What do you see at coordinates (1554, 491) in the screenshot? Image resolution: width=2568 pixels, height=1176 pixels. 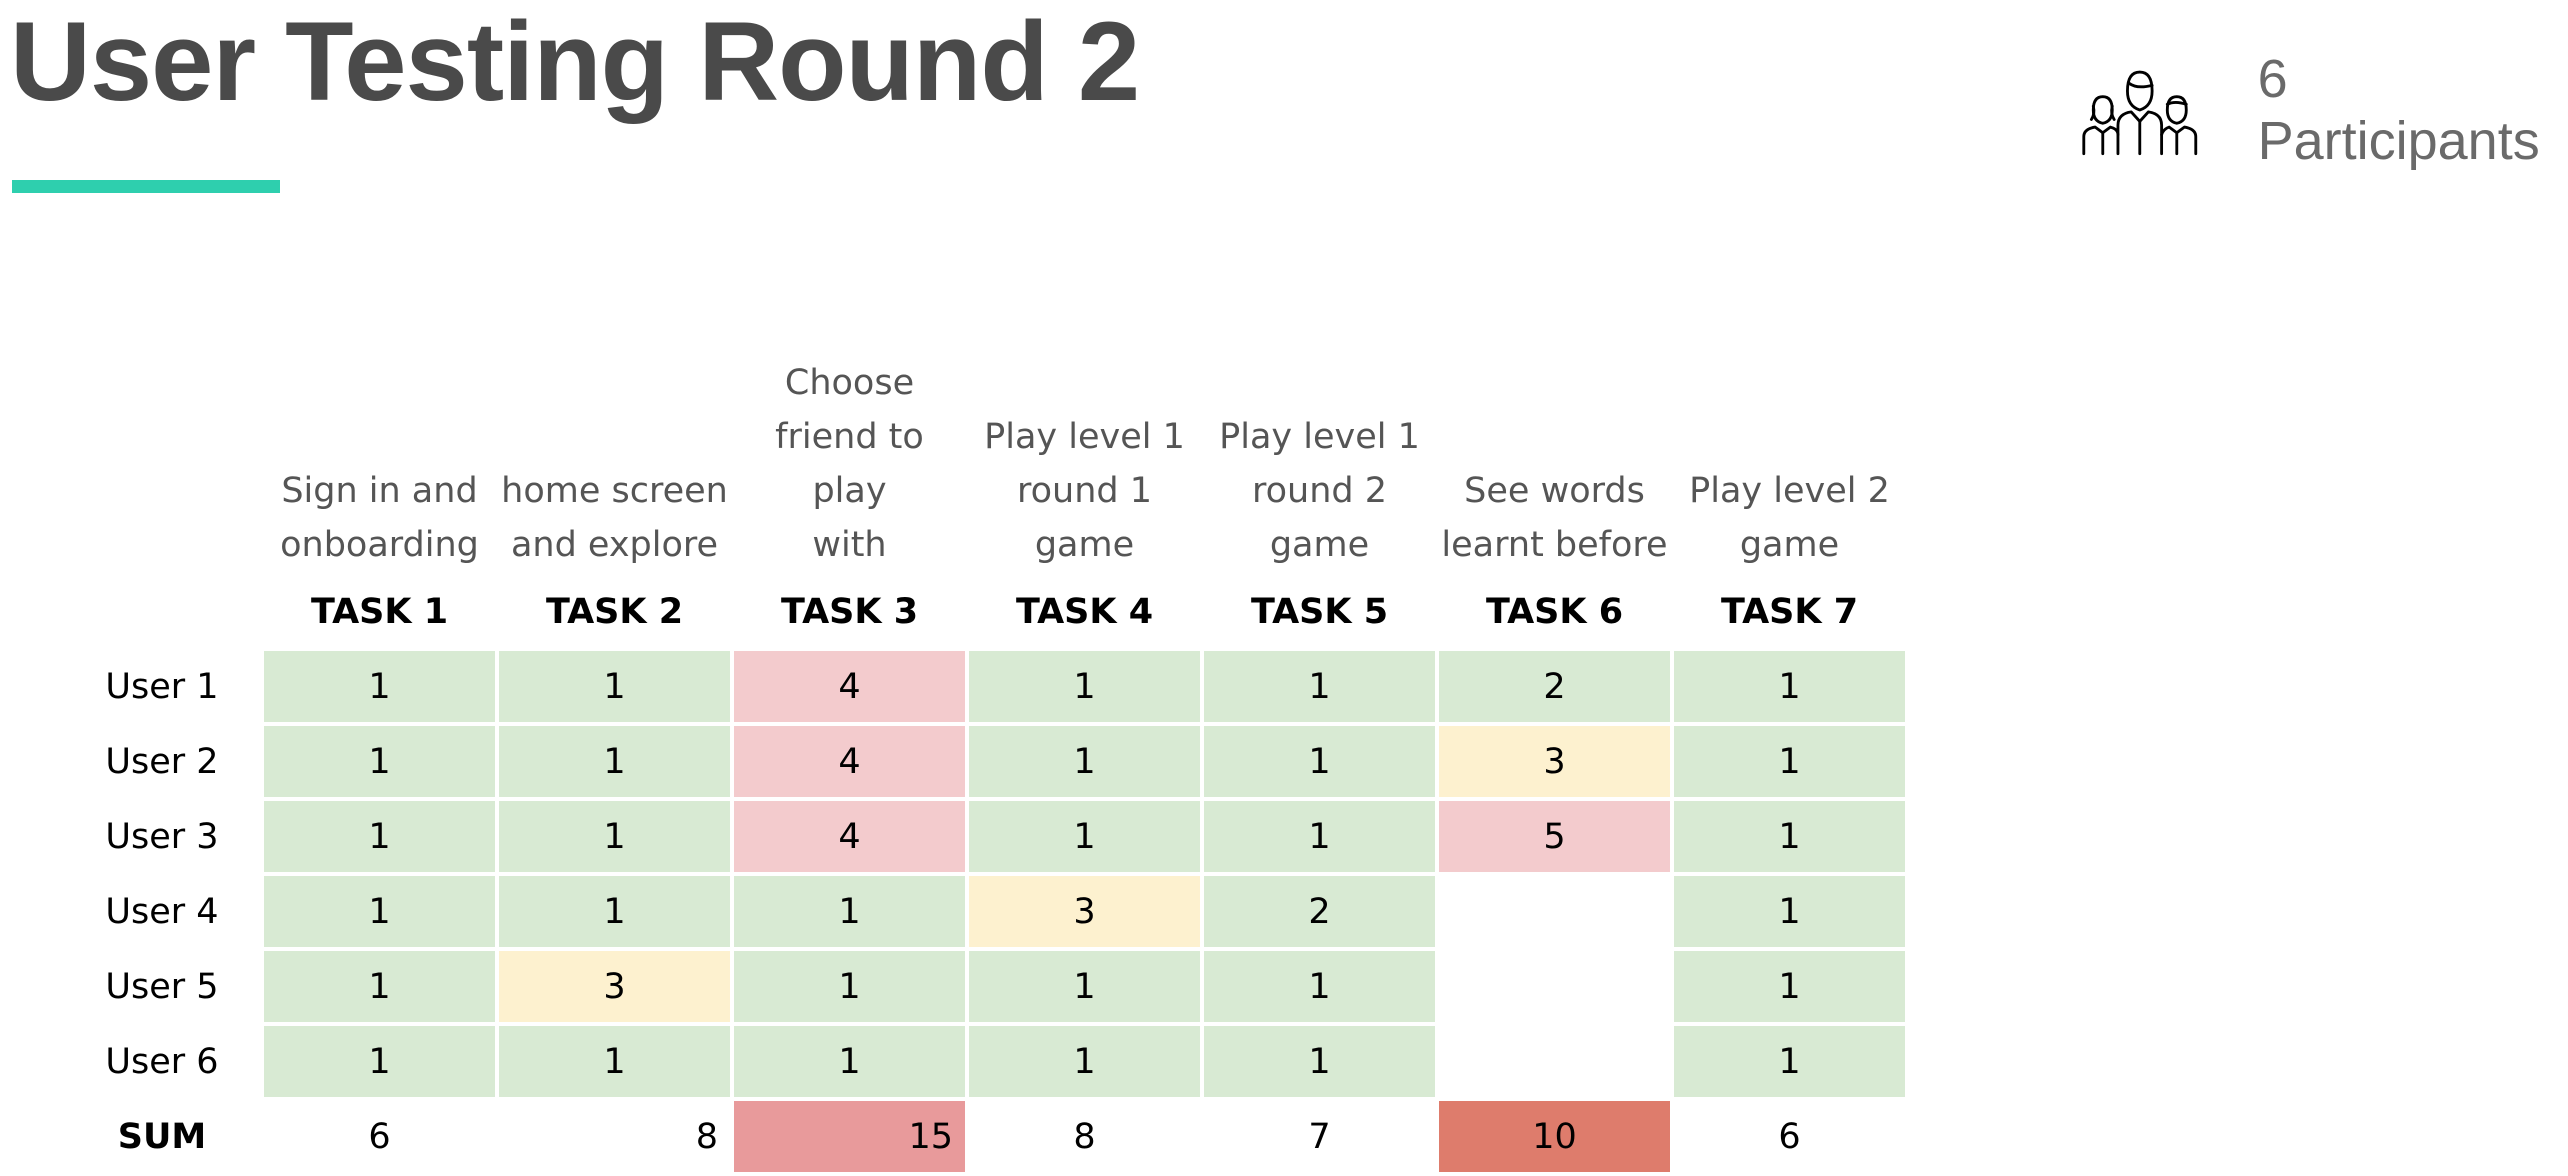 I see `task-description-line: See words` at bounding box center [1554, 491].